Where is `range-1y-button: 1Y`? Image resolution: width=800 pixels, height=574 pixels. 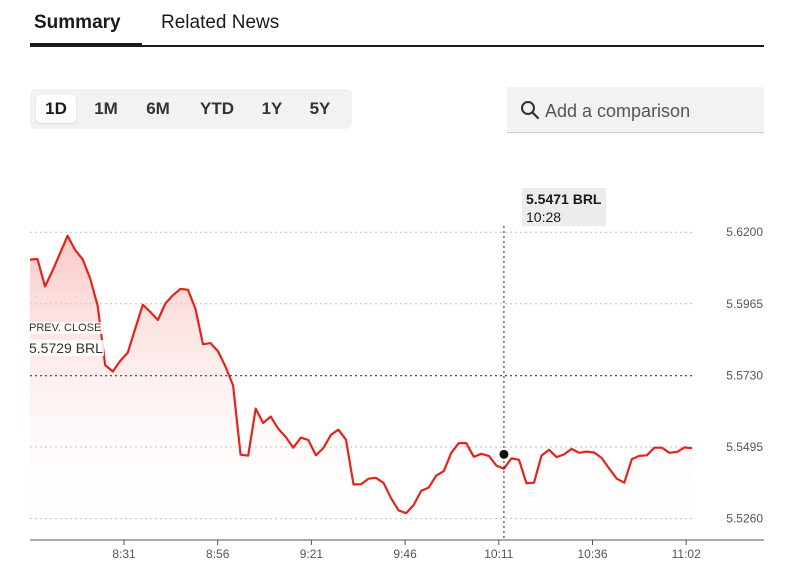
range-1y-button: 1Y is located at coordinates (272, 108).